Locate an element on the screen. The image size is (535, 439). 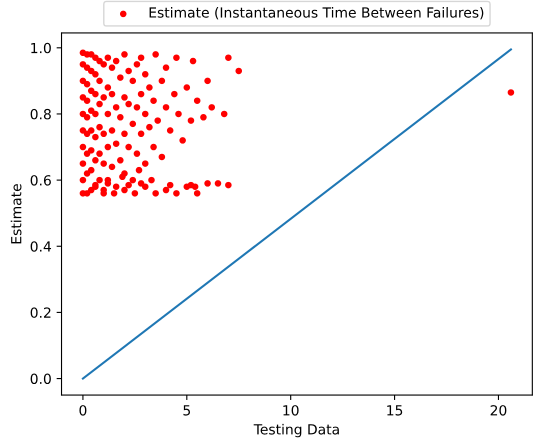
x-tick-label: 20 is located at coordinates (498, 410).